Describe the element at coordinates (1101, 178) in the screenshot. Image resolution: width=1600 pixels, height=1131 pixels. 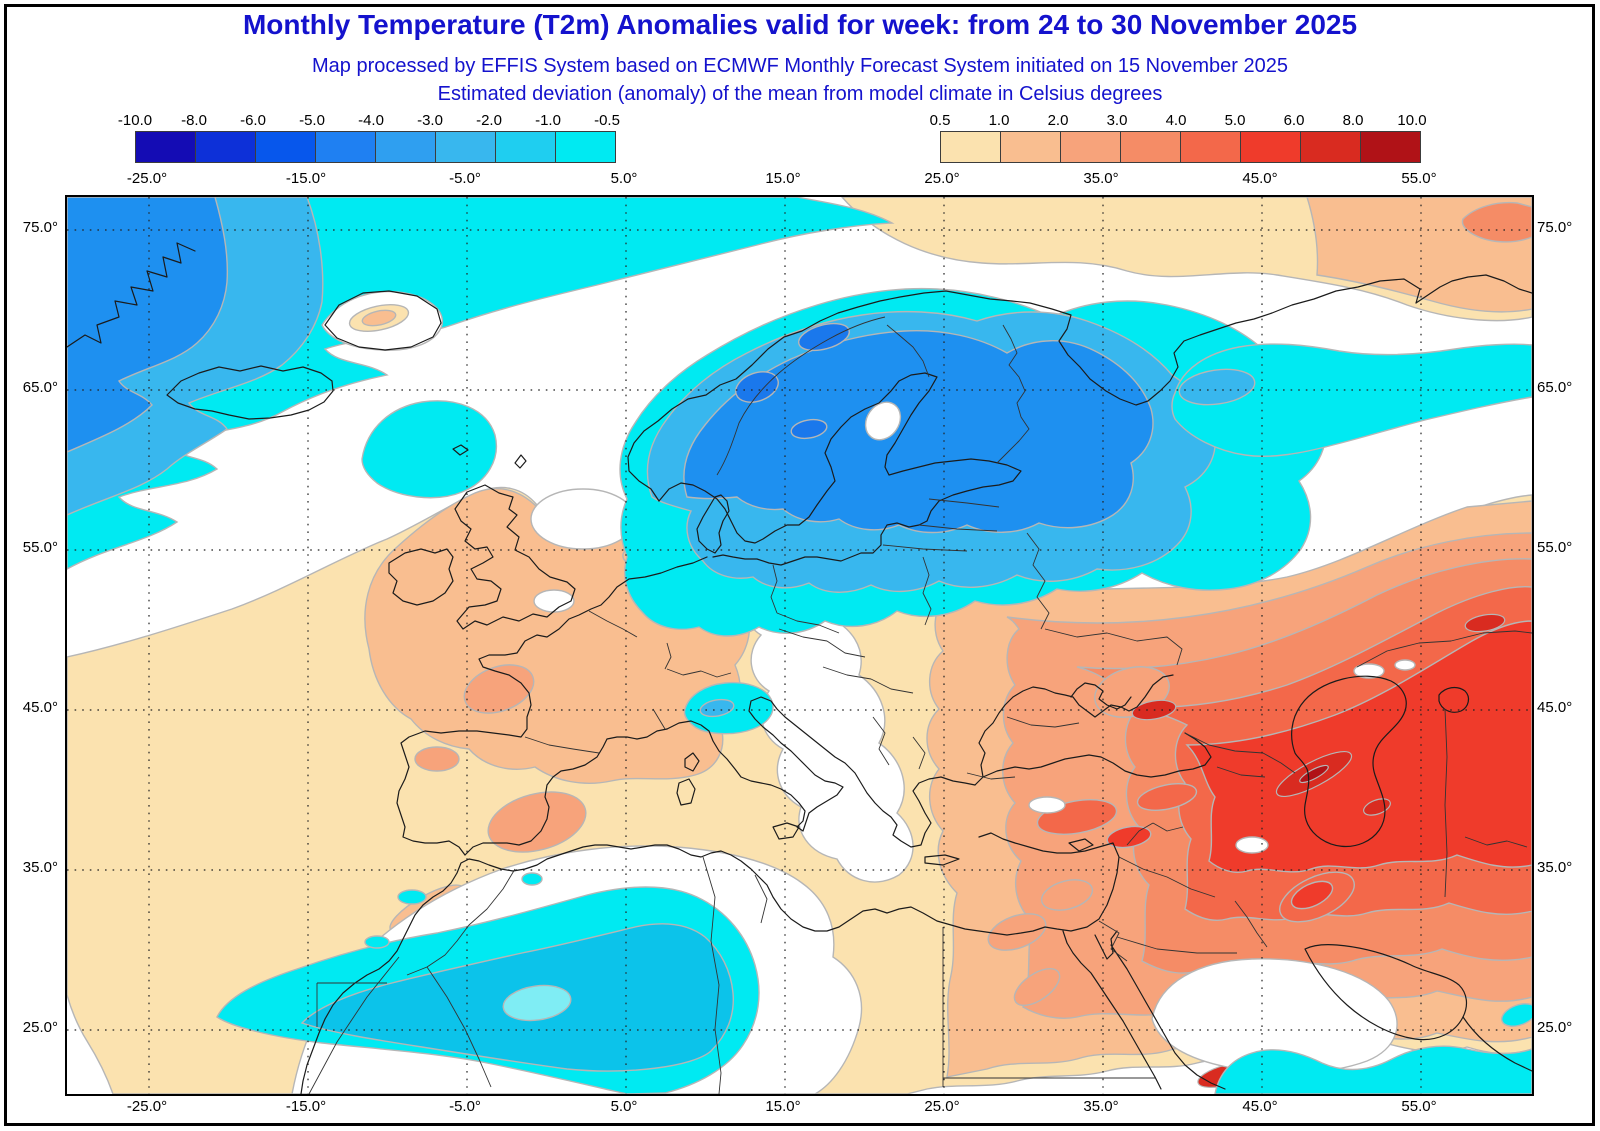
I see `graticule-label-top: 35.0°` at that location.